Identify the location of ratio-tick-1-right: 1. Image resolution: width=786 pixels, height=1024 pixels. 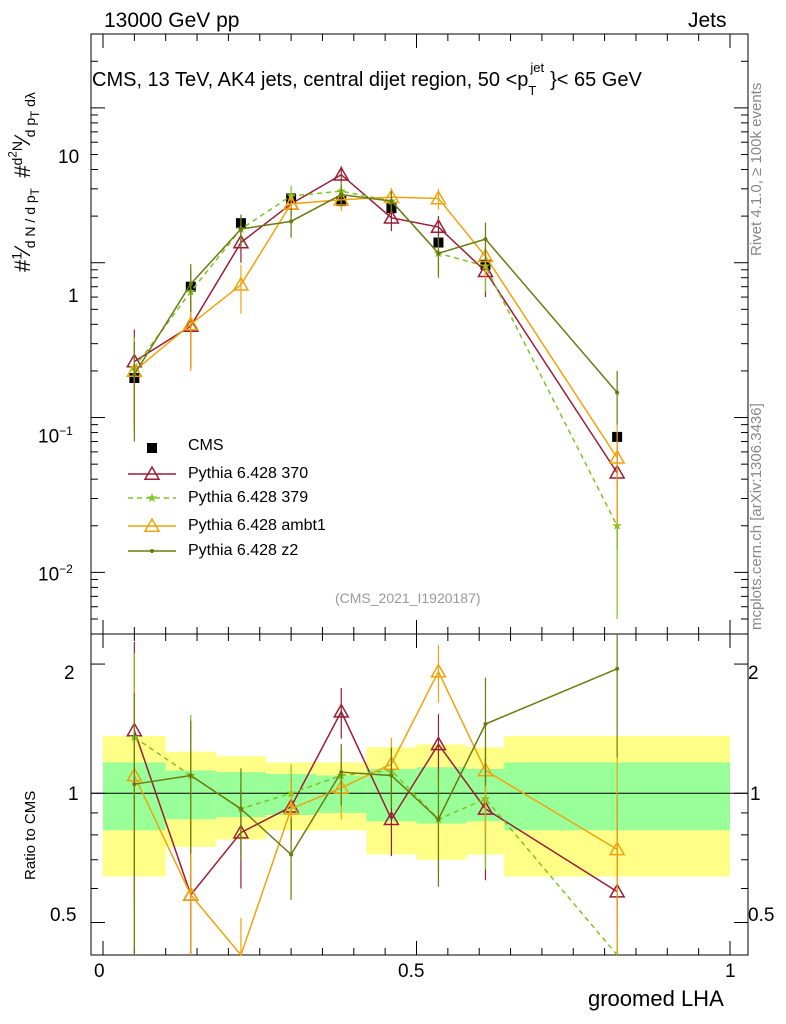
(755, 794).